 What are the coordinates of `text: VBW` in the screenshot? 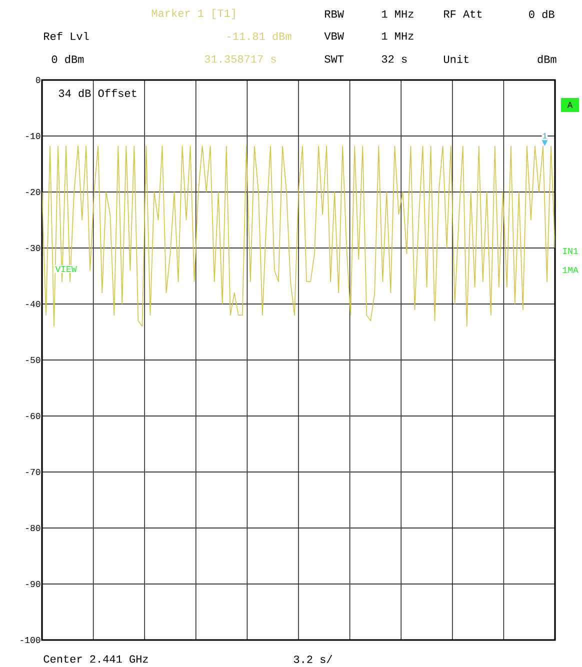 It's located at (334, 36).